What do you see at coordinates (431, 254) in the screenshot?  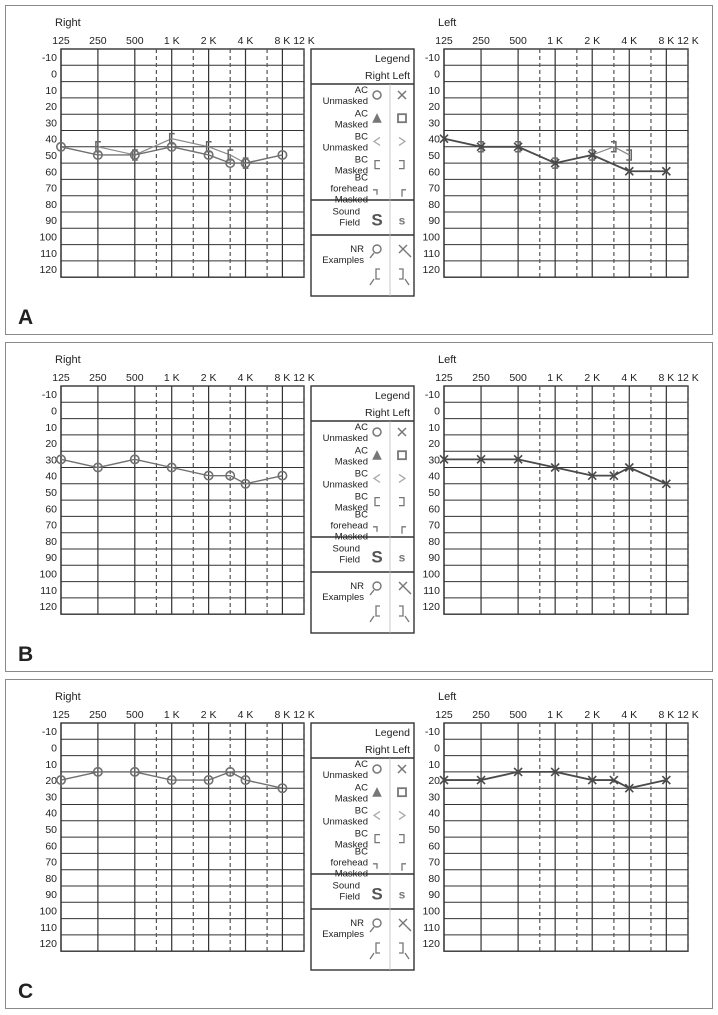 I see `left-y-tick-label: 110` at bounding box center [431, 254].